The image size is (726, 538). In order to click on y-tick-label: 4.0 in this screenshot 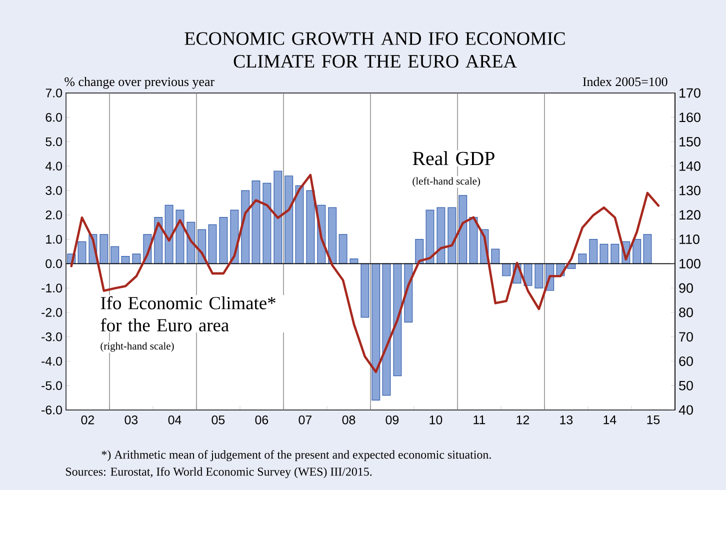, I will do `click(53, 166)`.